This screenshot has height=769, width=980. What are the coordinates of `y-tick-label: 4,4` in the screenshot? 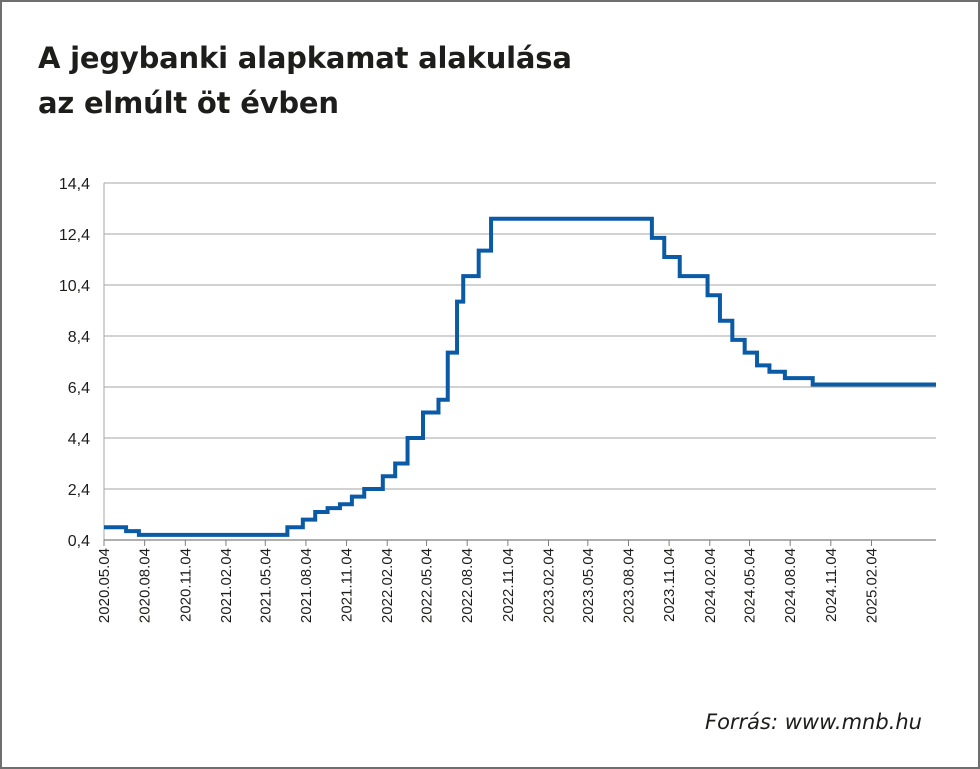 It's located at (79, 439).